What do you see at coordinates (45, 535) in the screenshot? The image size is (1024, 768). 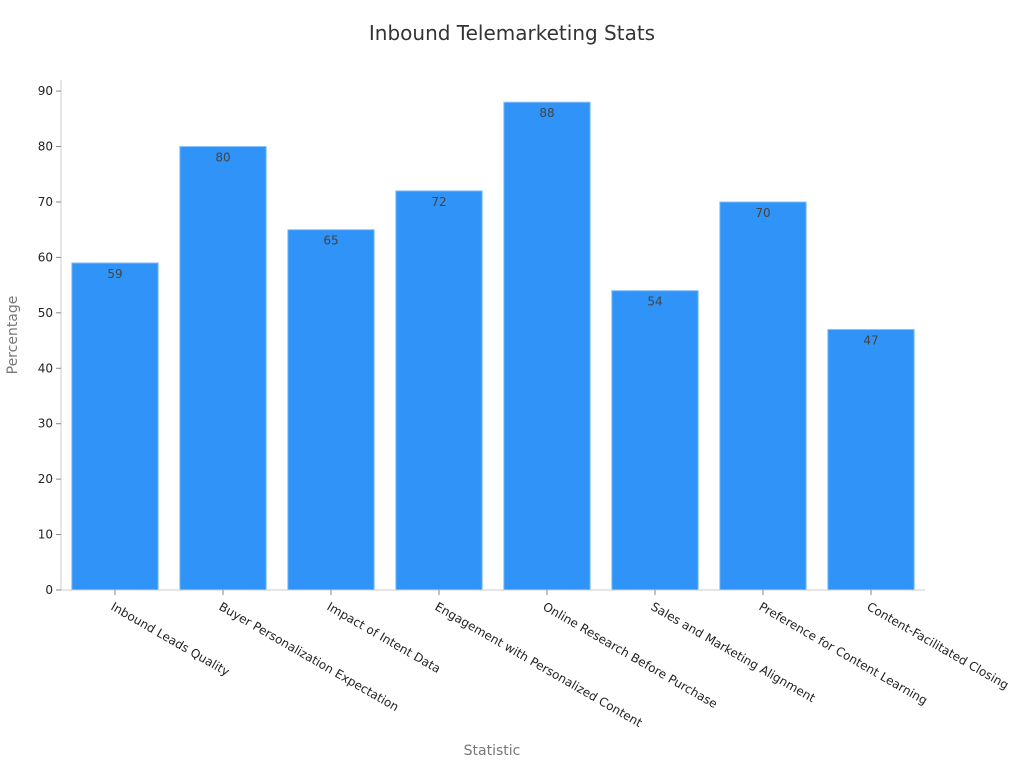 I see `y-tick-label: 10` at bounding box center [45, 535].